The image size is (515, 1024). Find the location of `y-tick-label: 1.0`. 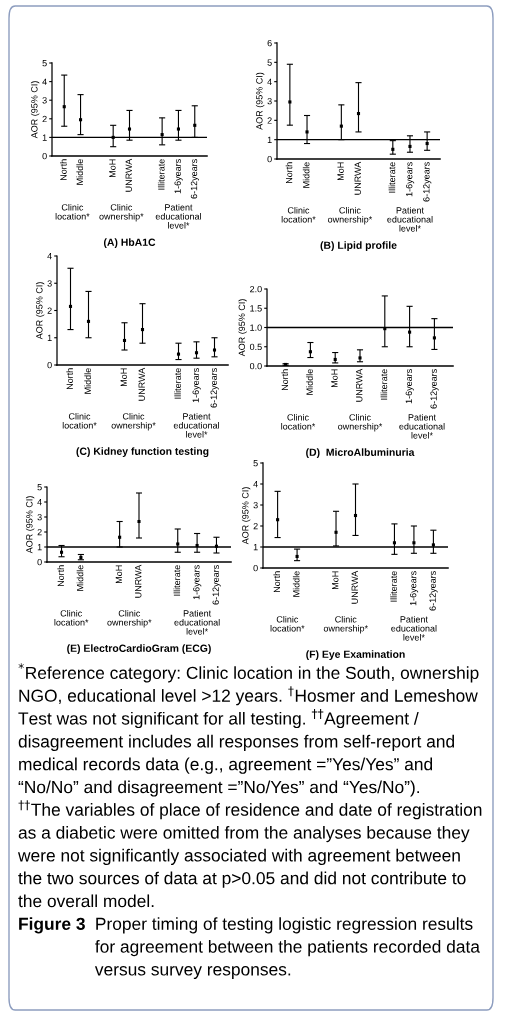

y-tick-label: 1.0 is located at coordinates (256, 327).